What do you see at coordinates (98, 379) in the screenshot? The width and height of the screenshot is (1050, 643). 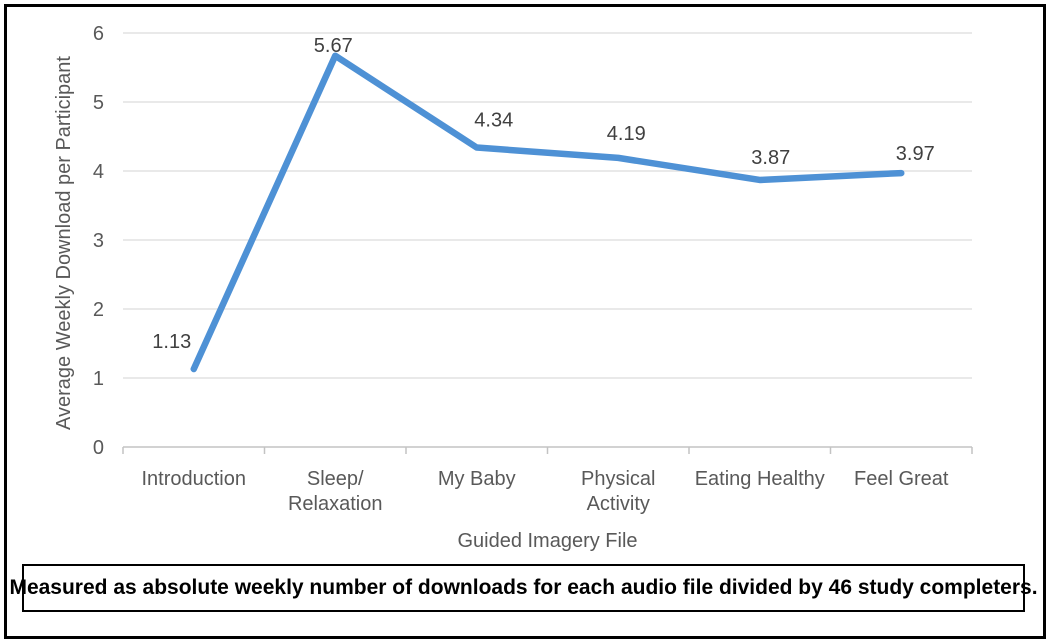 I see `y-tick-label: 1` at bounding box center [98, 379].